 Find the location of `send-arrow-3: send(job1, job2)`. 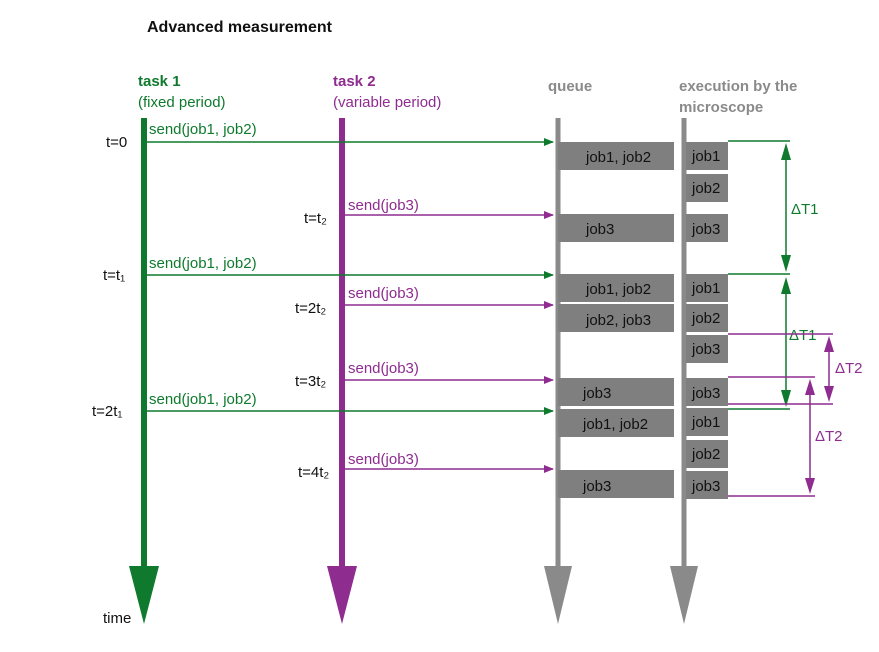

send-arrow-3: send(job1, job2) is located at coordinates (350, 267).